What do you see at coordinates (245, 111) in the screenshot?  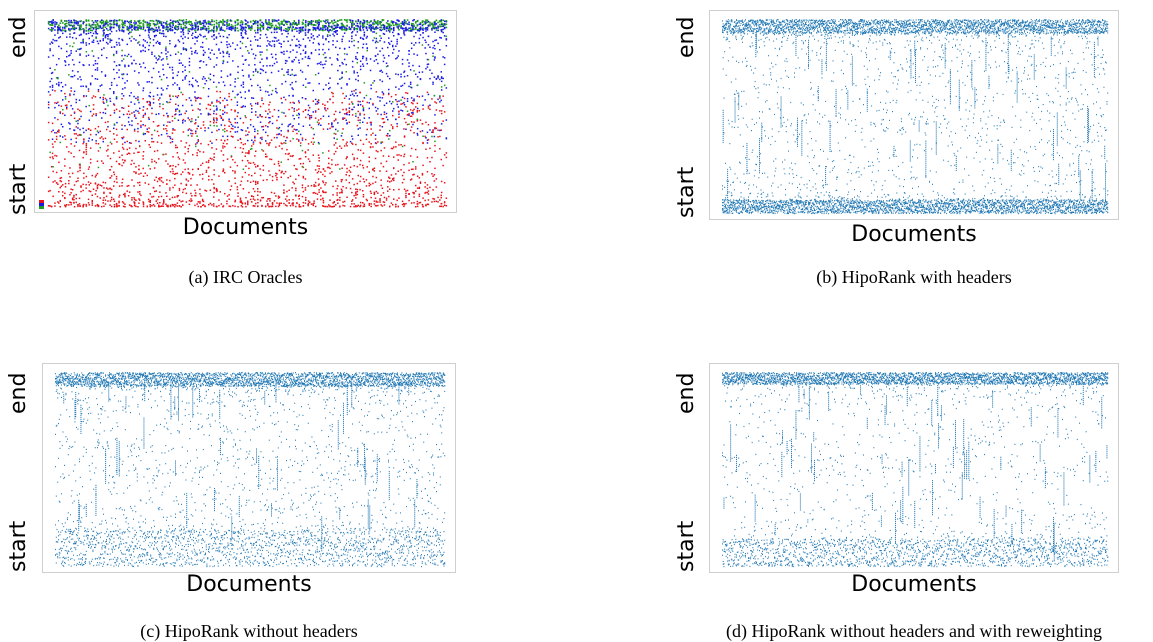 I see `plot-frame-a` at bounding box center [245, 111].